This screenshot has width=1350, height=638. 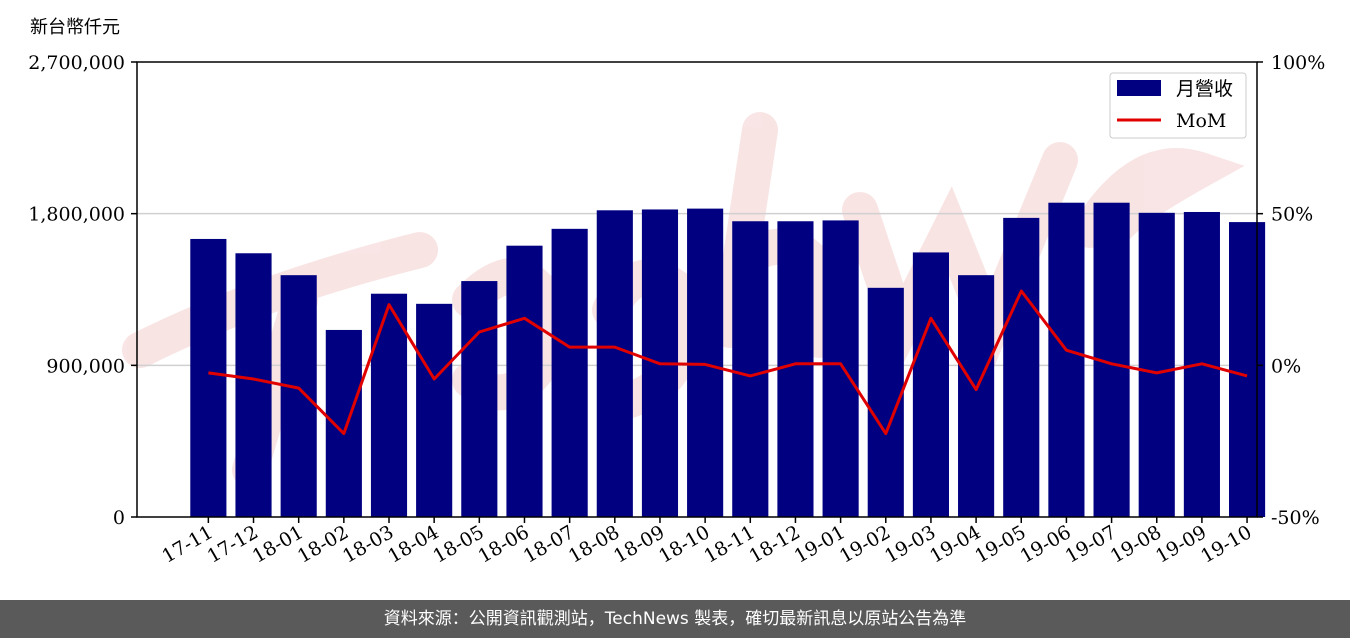 I want to click on y-right-tick-label-2: 50%, so click(x=1292, y=215).